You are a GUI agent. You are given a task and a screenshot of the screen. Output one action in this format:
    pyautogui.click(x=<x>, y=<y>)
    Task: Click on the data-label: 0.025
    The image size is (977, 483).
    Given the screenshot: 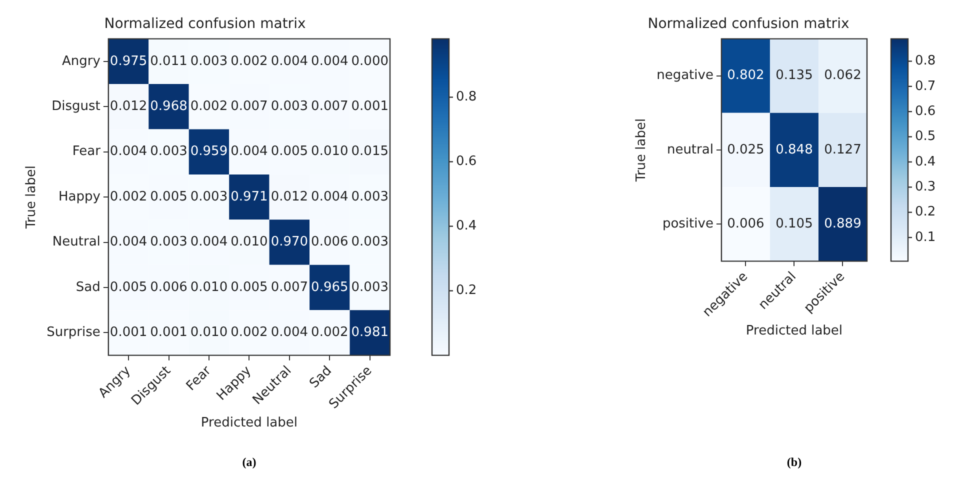 What is the action you would take?
    pyautogui.click(x=745, y=150)
    